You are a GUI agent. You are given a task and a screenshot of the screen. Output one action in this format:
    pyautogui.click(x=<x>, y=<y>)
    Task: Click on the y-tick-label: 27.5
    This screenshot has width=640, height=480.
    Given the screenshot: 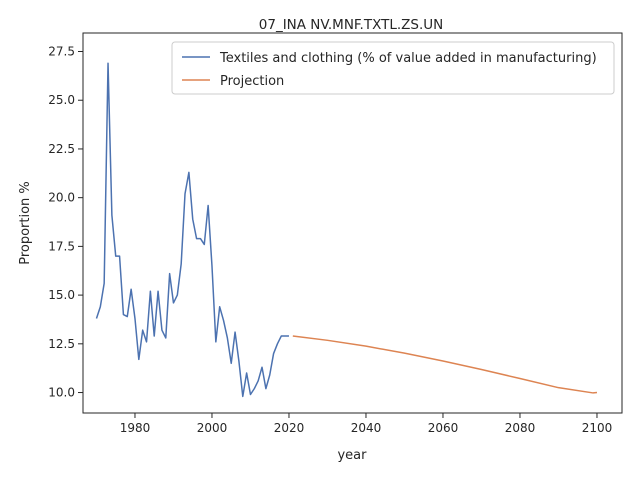 What is the action you would take?
    pyautogui.click(x=61, y=52)
    